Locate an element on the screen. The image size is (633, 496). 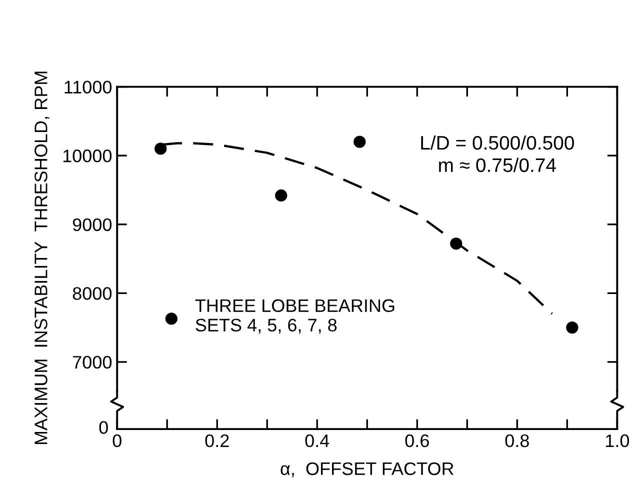
x-axis-title: α, OFFSET FACTOR is located at coordinates (367, 470).